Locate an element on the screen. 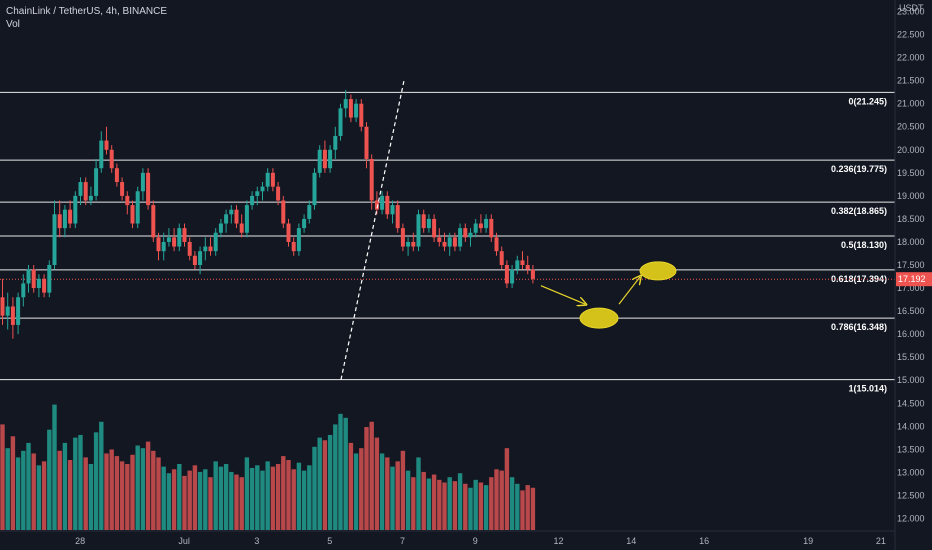 Image resolution: width=932 pixels, height=550 pixels. y-tick-label: 21.000 is located at coordinates (911, 104).